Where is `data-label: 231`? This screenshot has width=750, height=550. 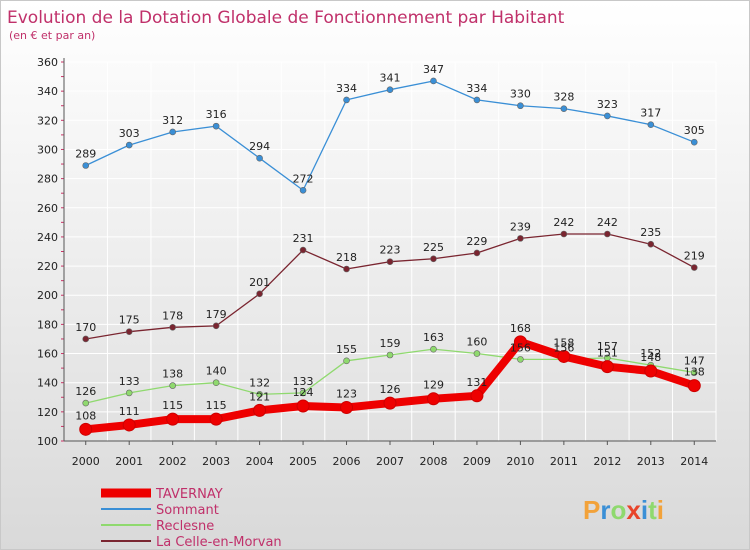
data-label: 231 is located at coordinates (303, 238).